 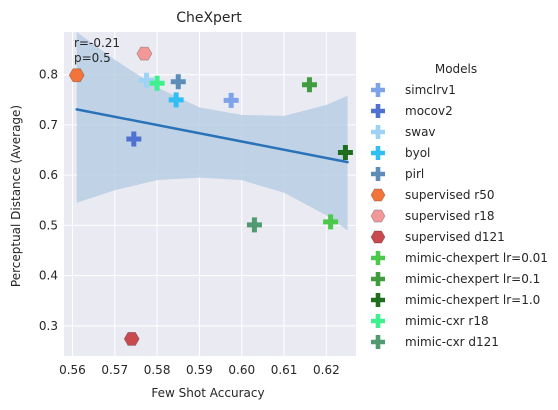 I want to click on legend-marker-pirl, so click(x=378, y=174).